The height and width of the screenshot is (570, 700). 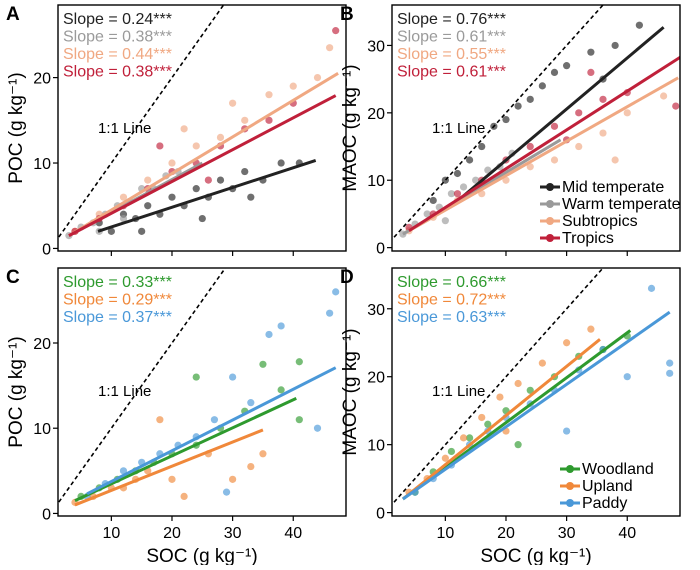 I want to click on legend-label: Upland, so click(x=607, y=486).